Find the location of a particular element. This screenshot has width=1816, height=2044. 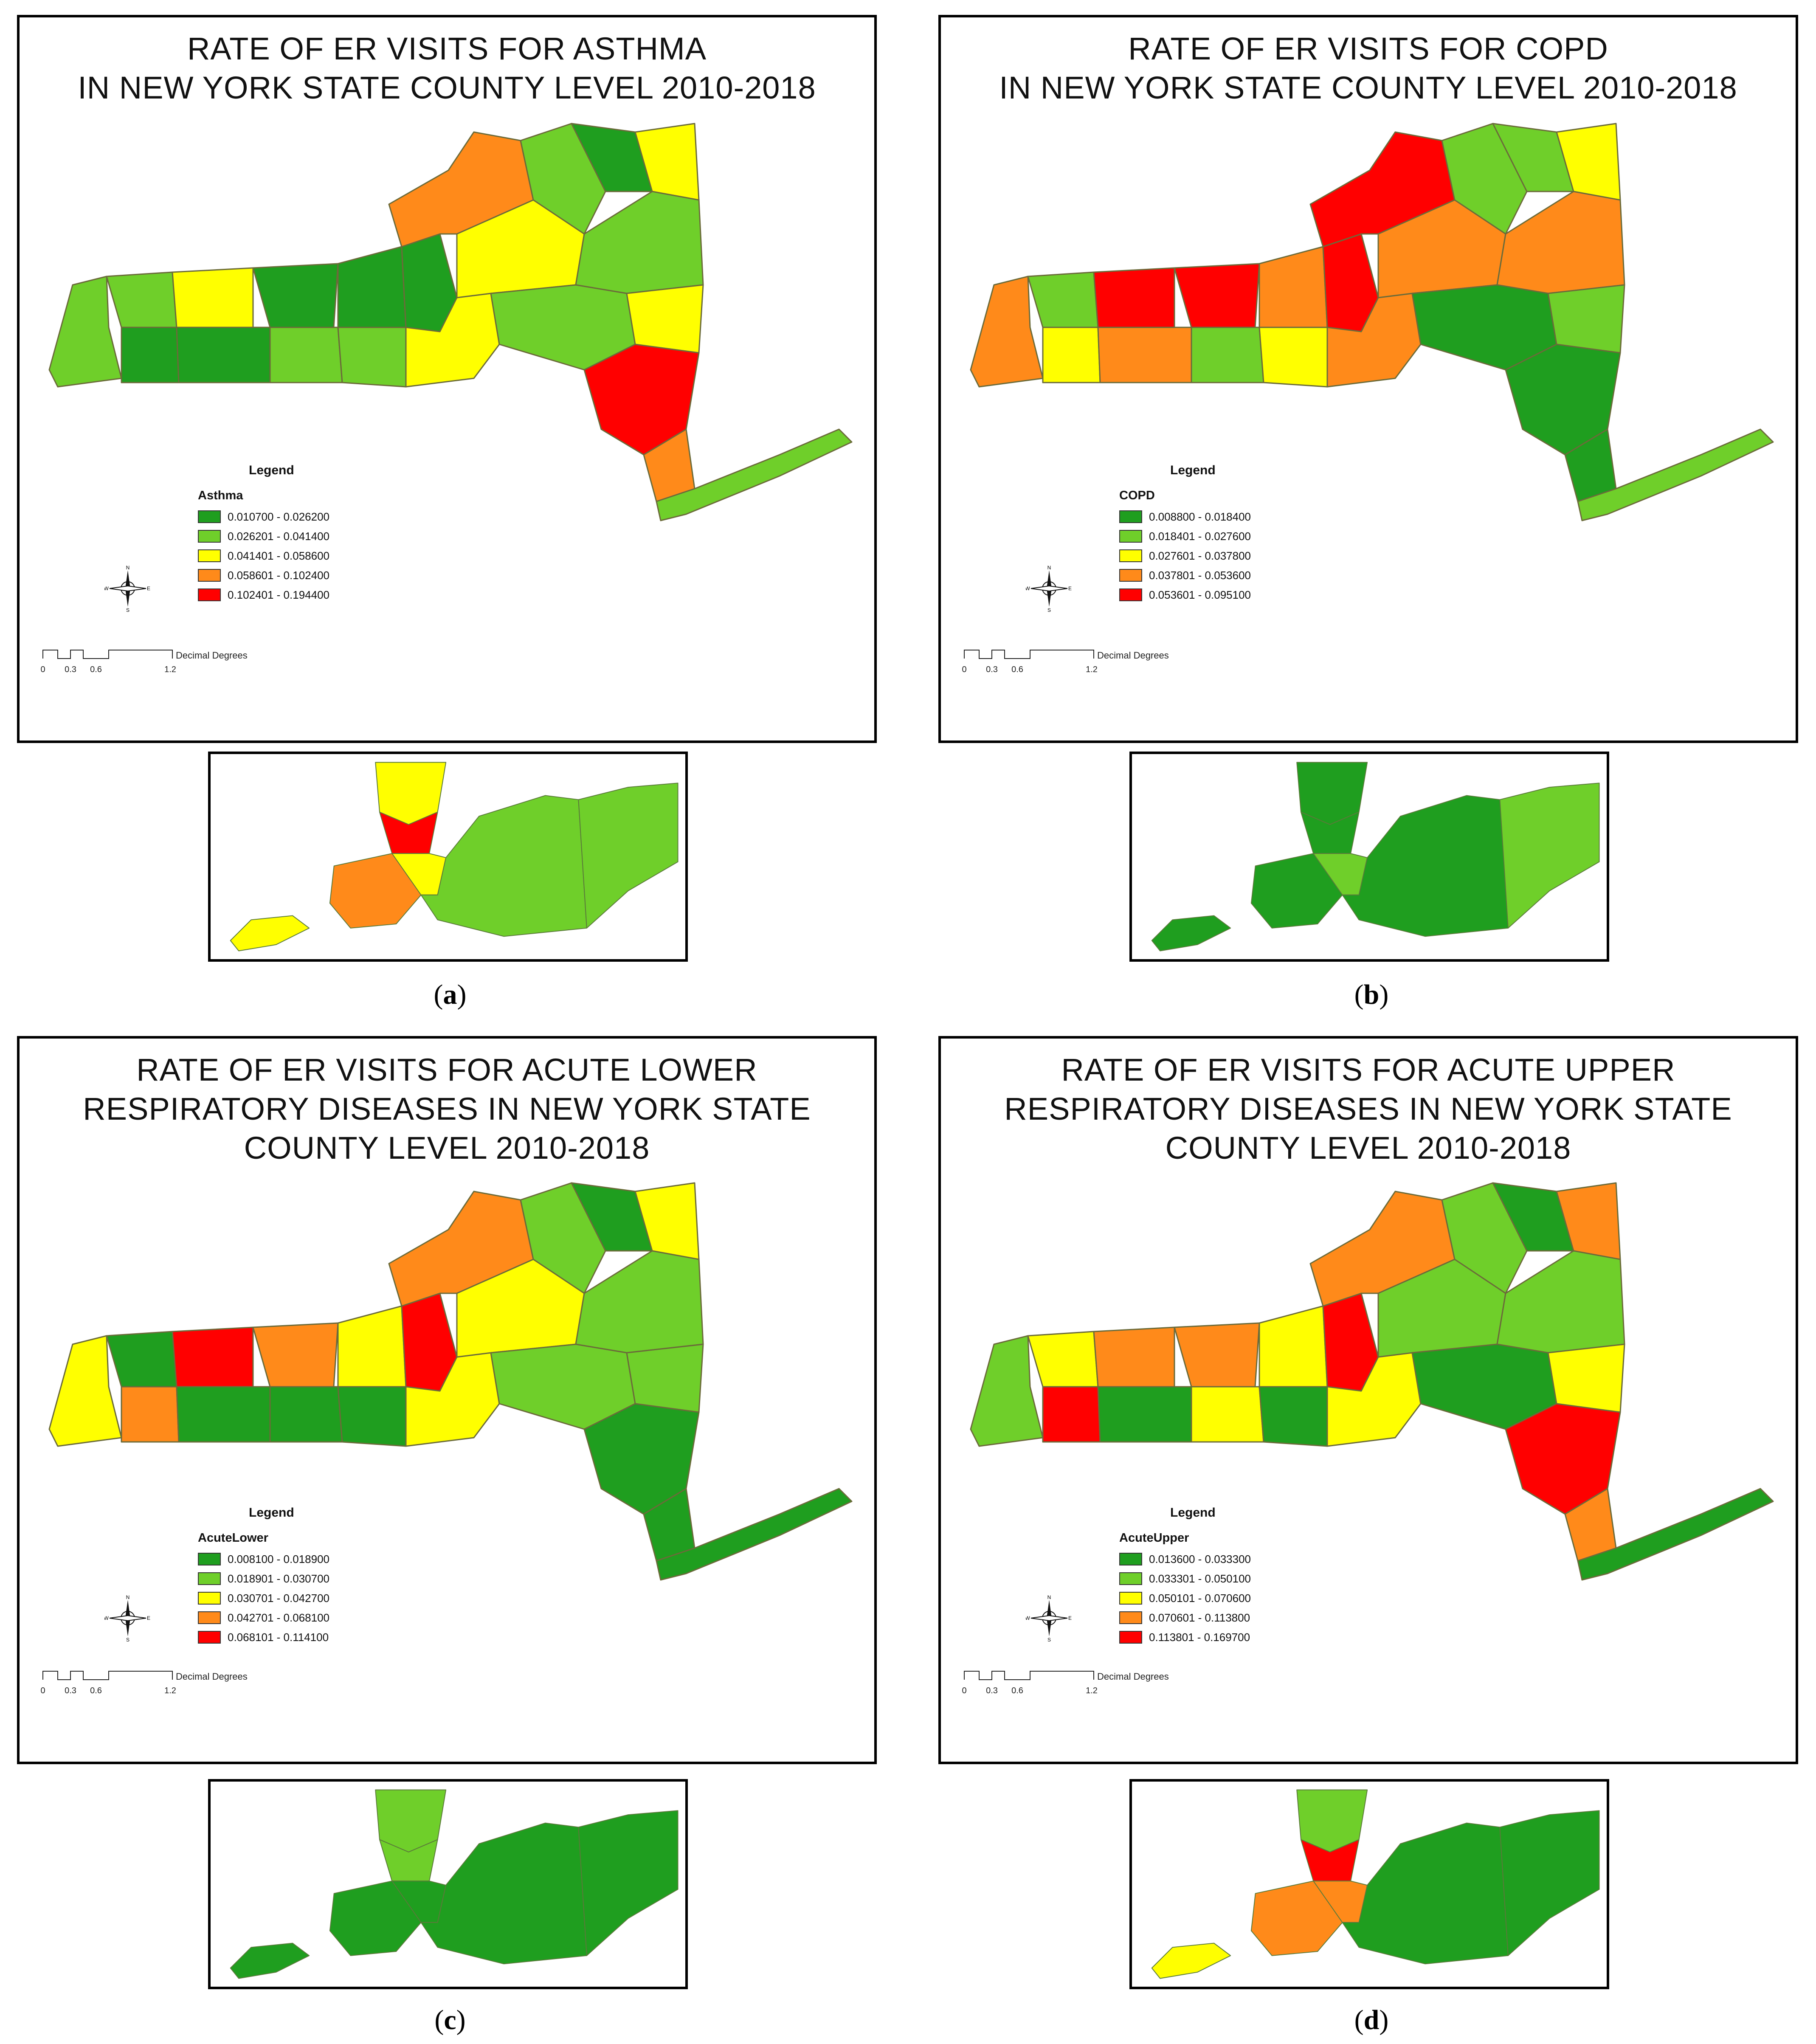

legend-range: 0.018901 - 0.030700 is located at coordinates (278, 1579).